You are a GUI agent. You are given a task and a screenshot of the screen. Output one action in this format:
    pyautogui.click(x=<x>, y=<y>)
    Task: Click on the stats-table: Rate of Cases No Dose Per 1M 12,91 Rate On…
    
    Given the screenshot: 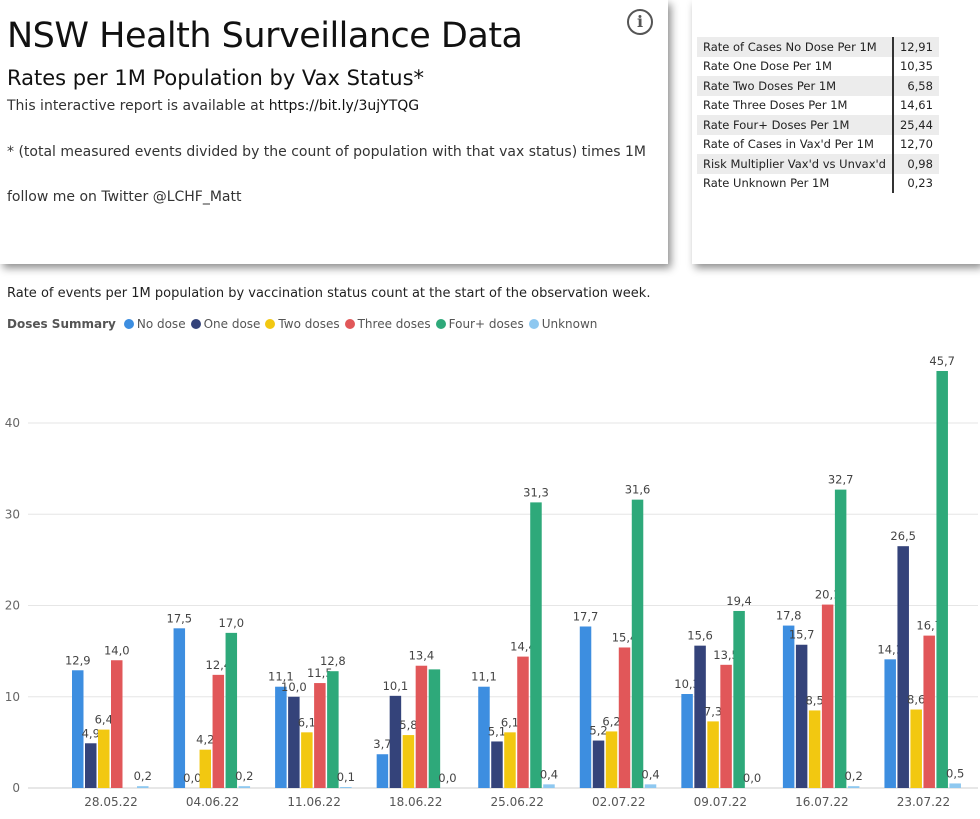 What is the action you would take?
    pyautogui.click(x=818, y=115)
    